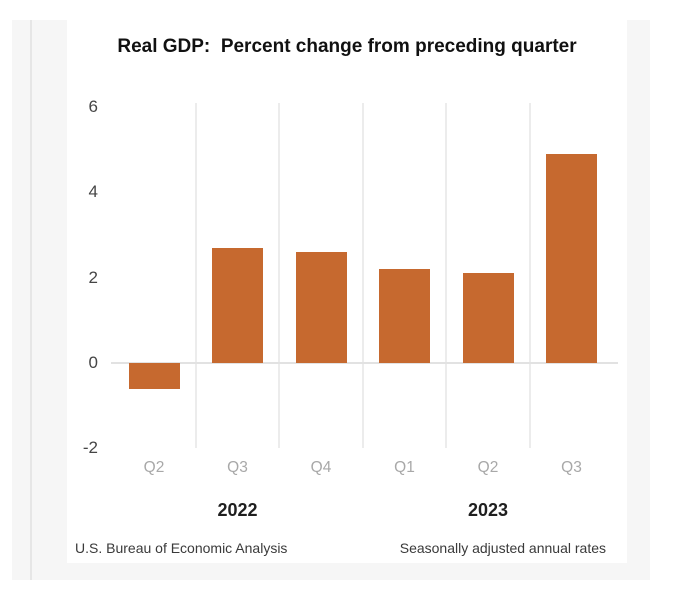 The width and height of the screenshot is (678, 604). I want to click on note-caption: Seasonally adjusted annual rates, so click(502, 548).